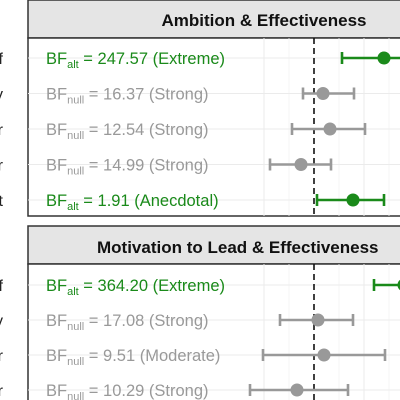 The height and width of the screenshot is (400, 400). I want to click on bf-annotation: BFnull = 14.99 (Strong), so click(127, 167).